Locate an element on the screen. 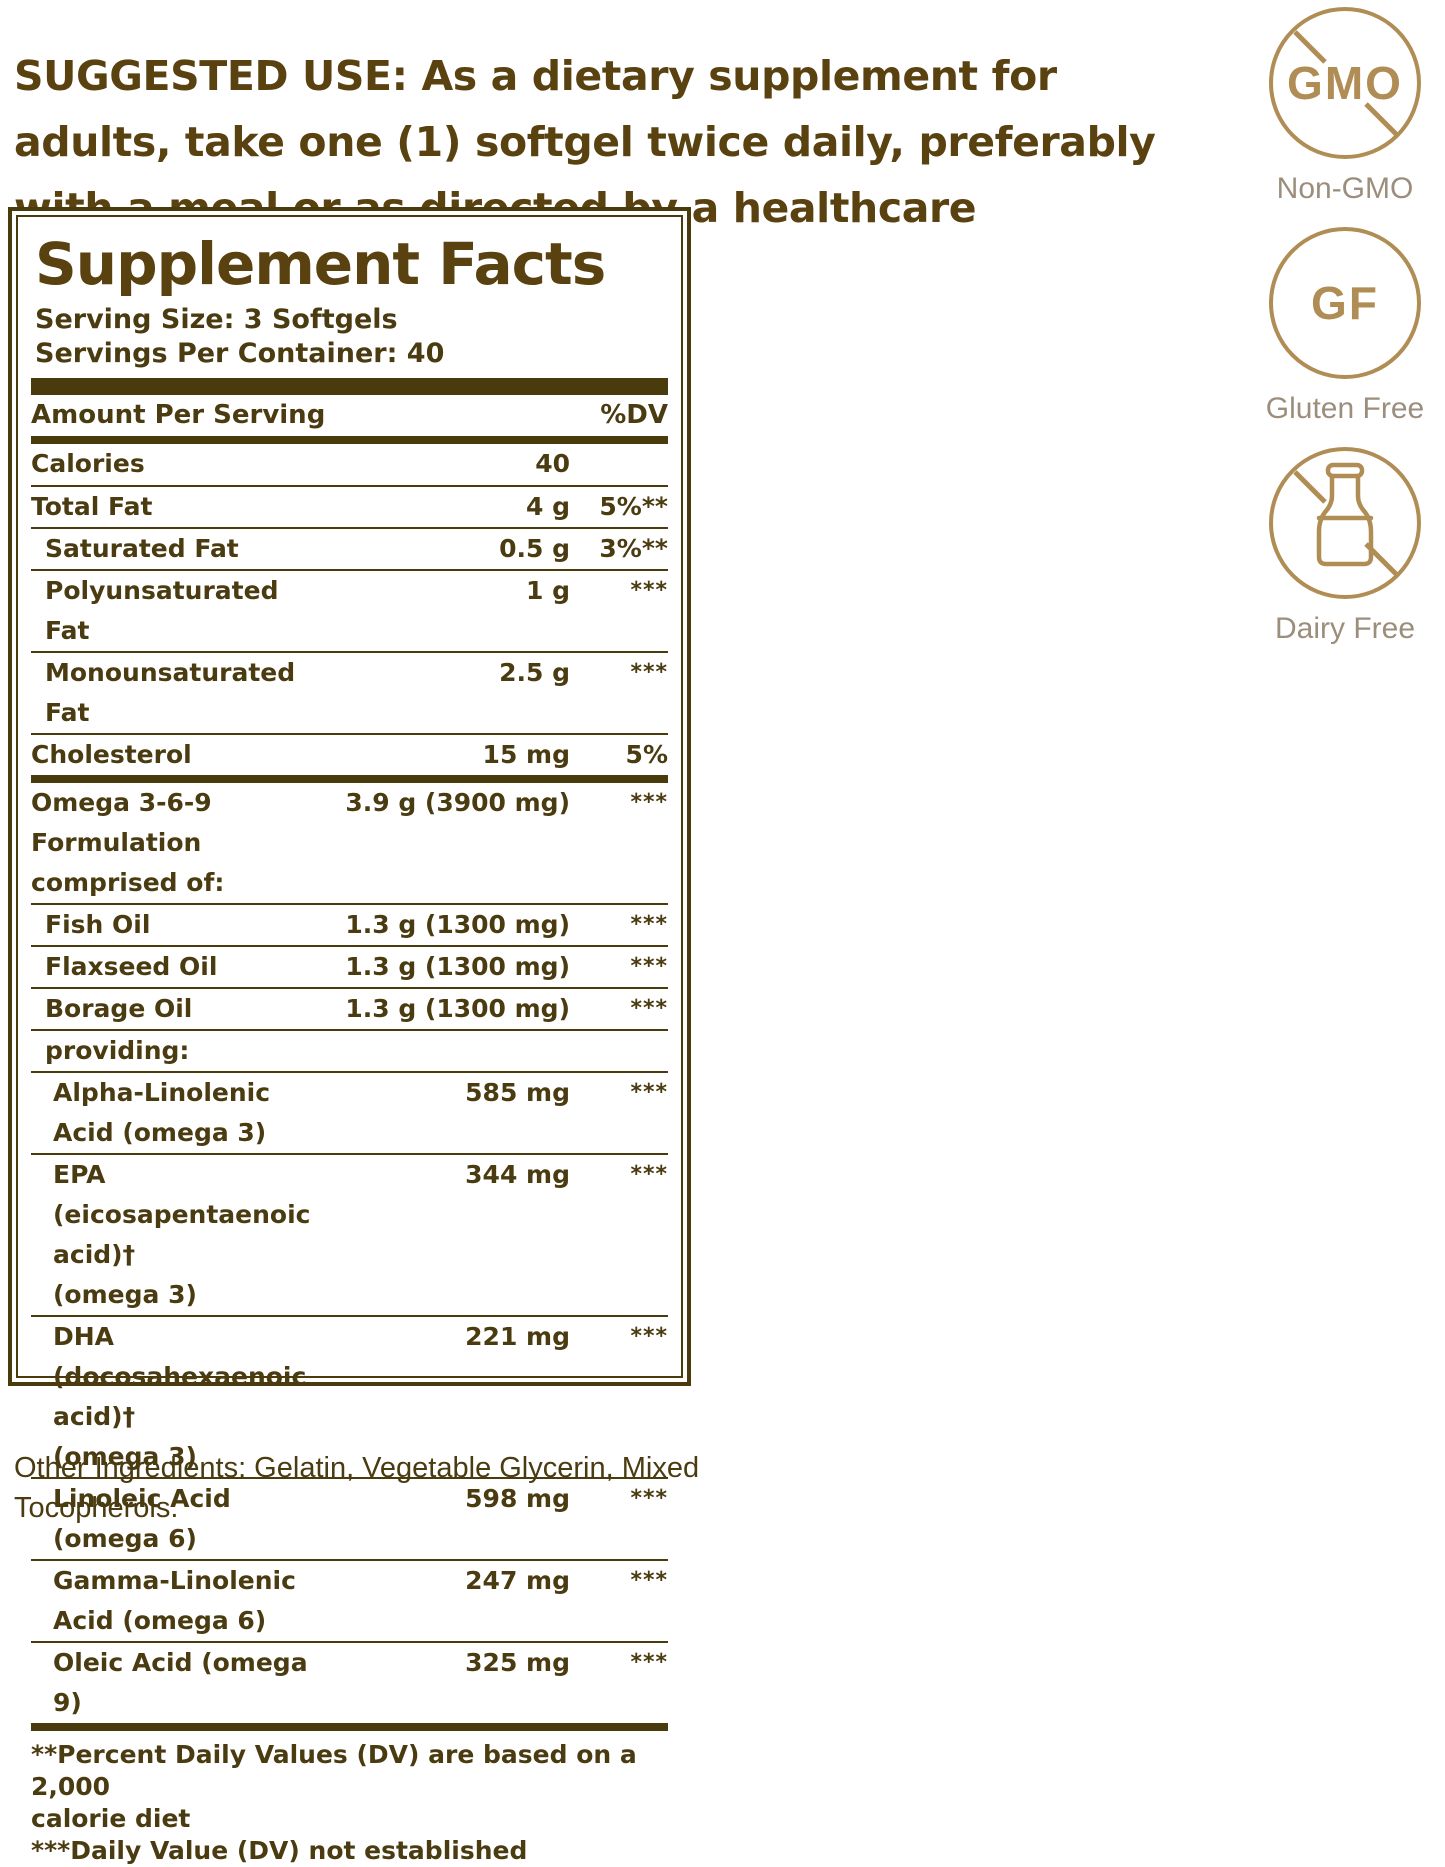 The height and width of the screenshot is (1867, 1445). percent-dv-label: %DV is located at coordinates (634, 415).